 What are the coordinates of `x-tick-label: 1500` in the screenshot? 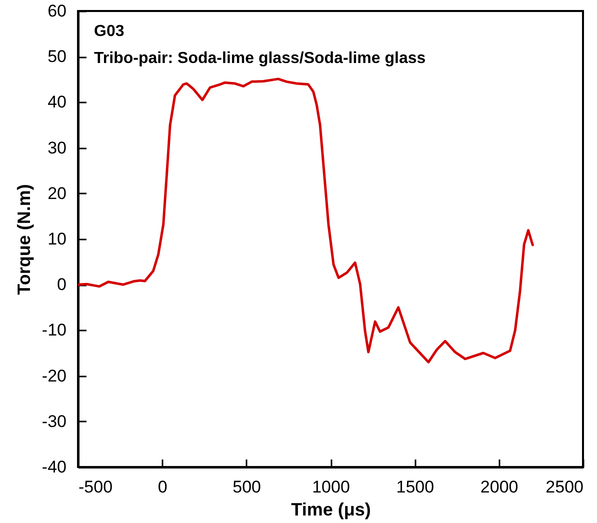 It's located at (415, 487).